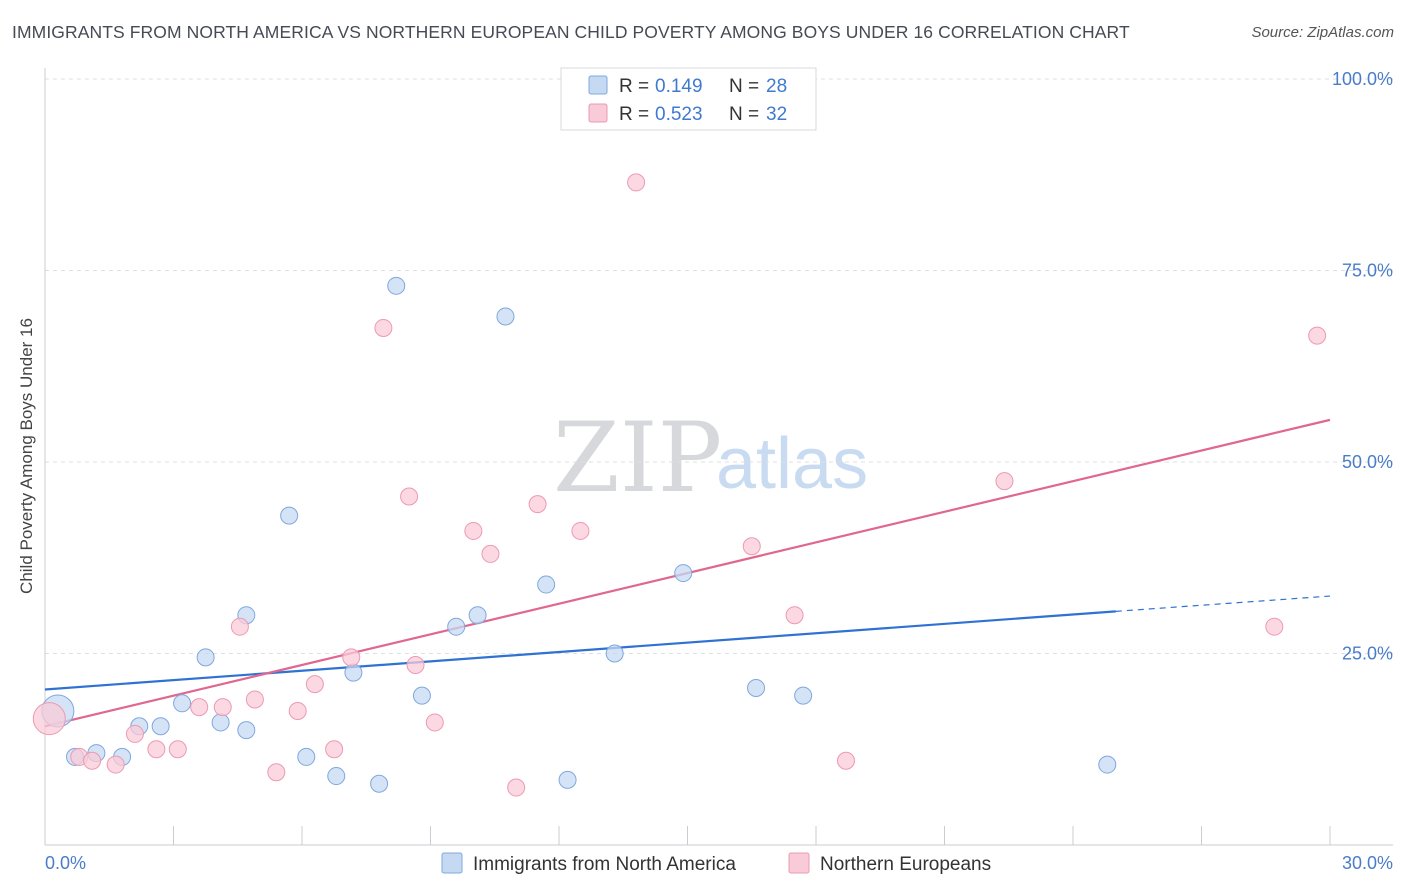 The height and width of the screenshot is (892, 1406). I want to click on x-tick-labels: 0.0% 30.0%, so click(719, 863).